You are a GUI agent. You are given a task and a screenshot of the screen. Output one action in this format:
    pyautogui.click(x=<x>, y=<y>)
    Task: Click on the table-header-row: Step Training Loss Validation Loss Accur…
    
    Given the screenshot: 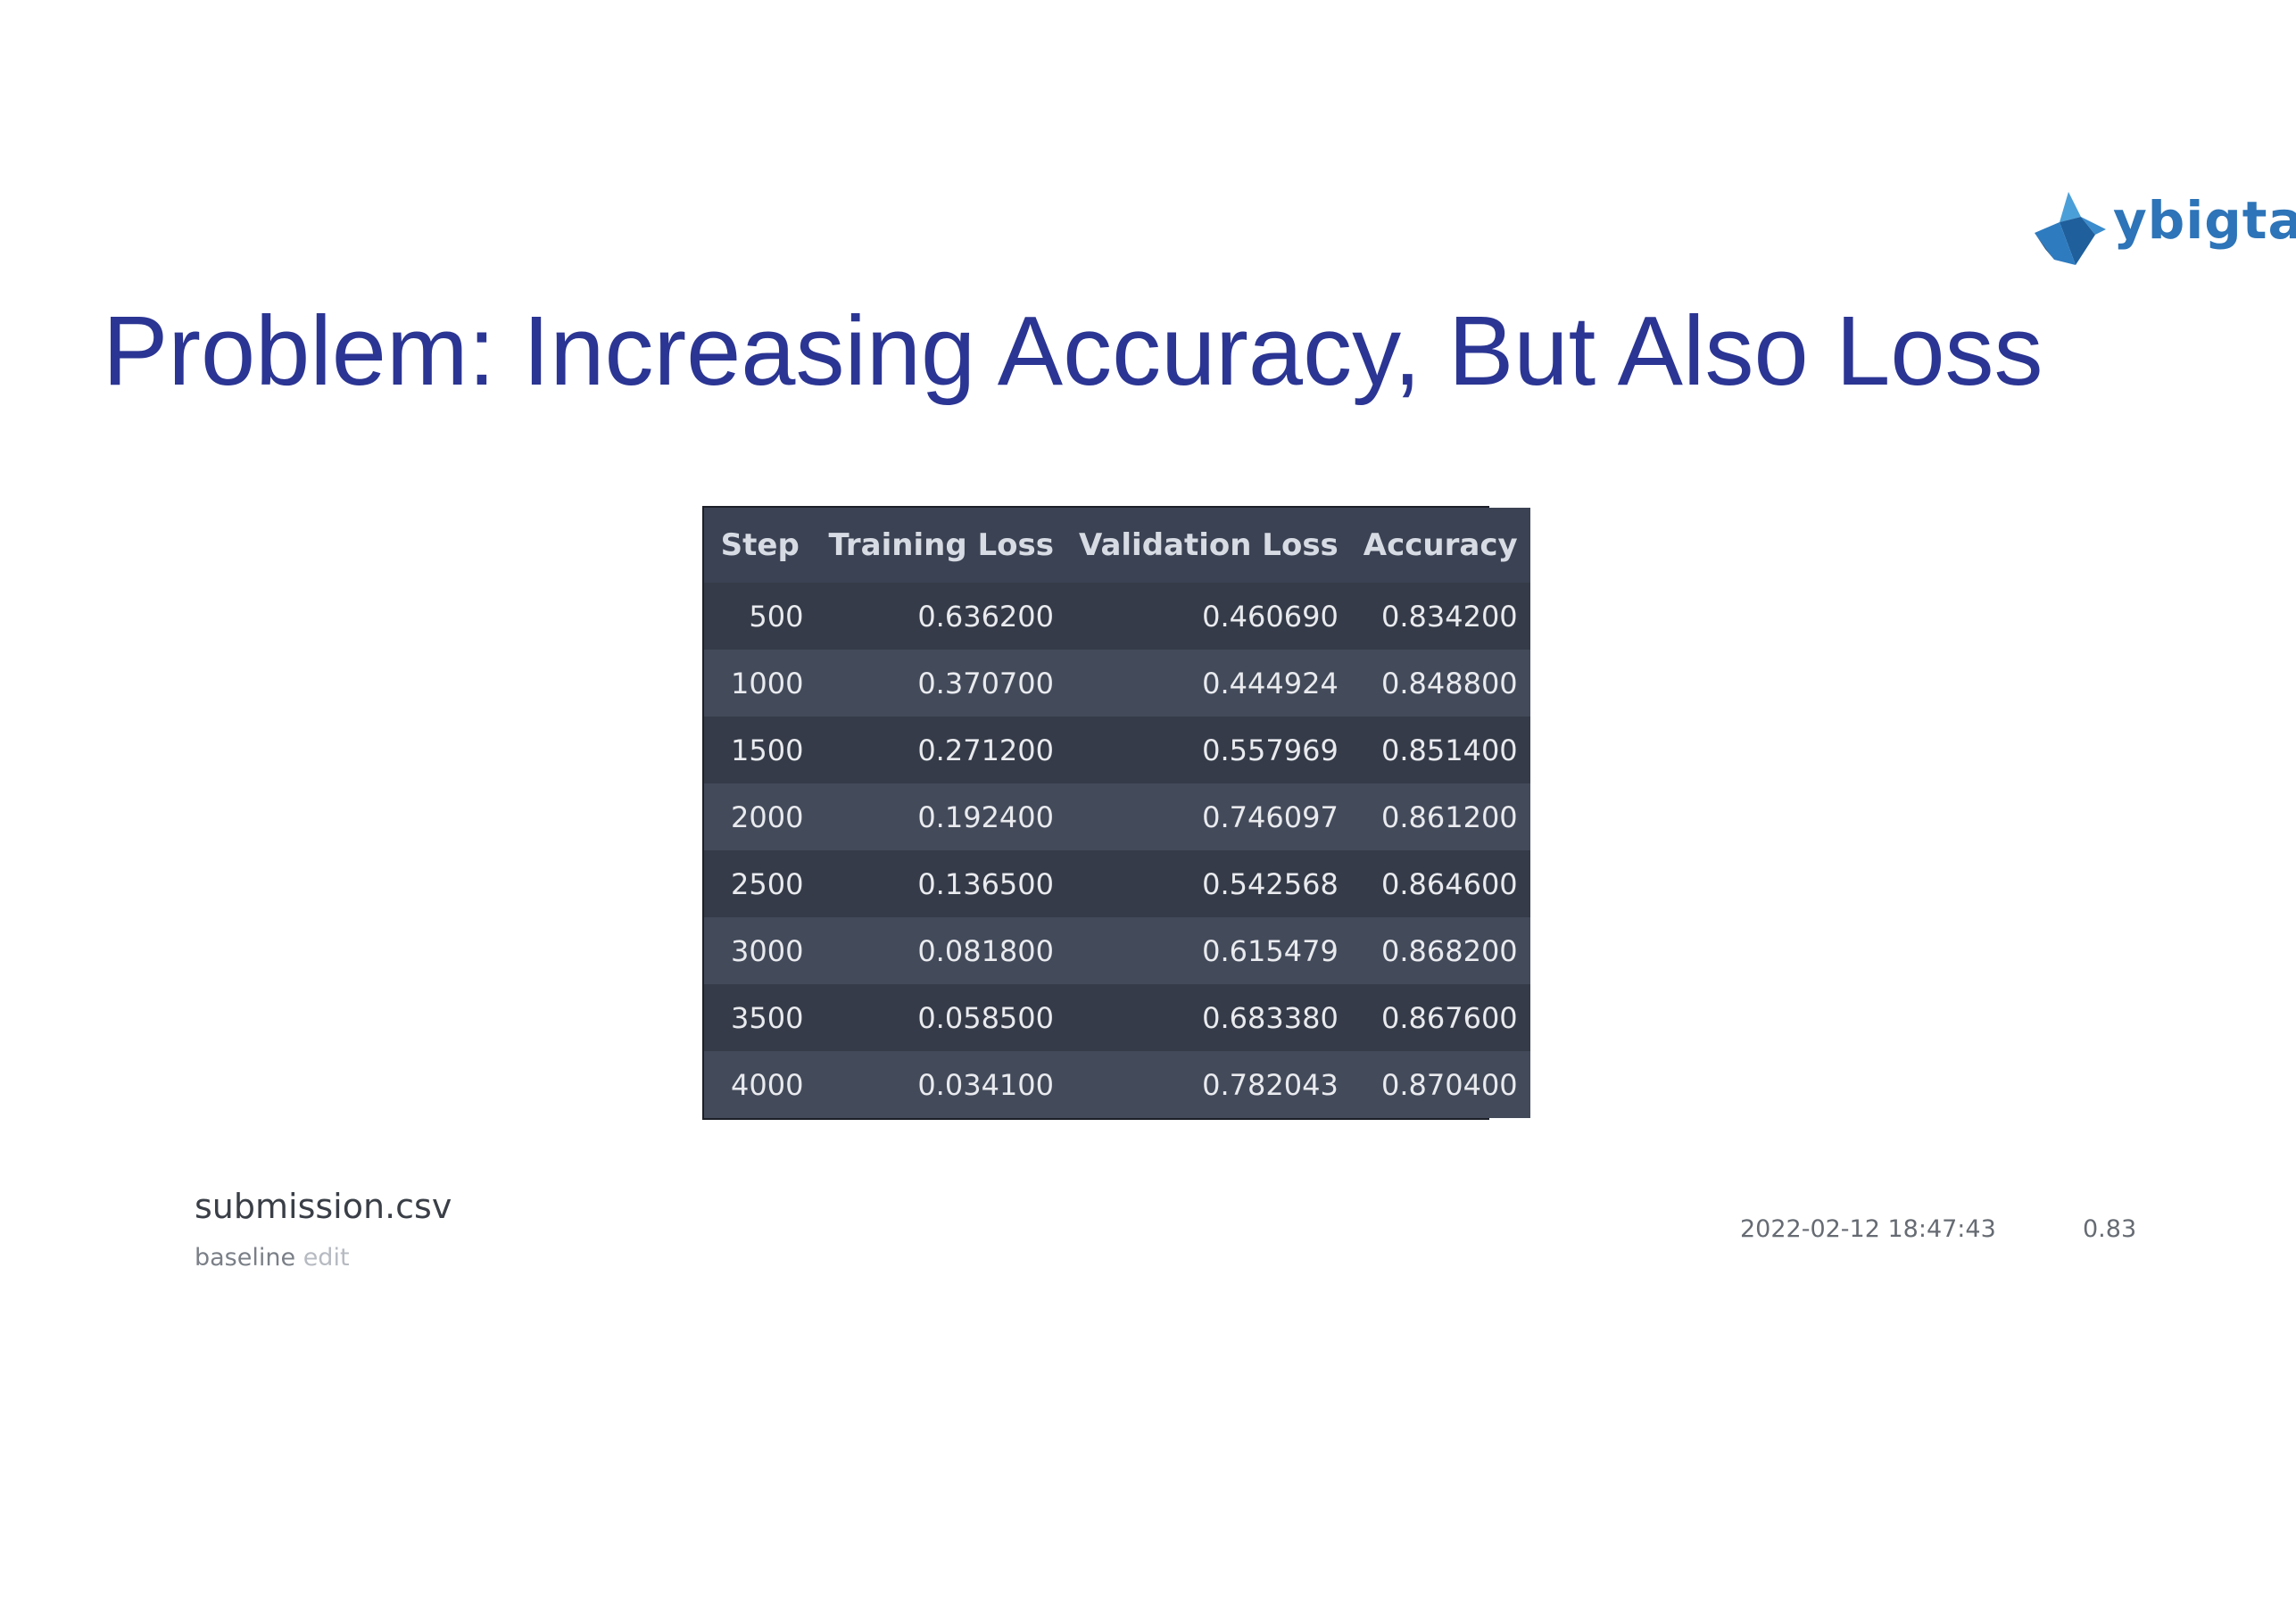 What is the action you would take?
    pyautogui.click(x=1117, y=545)
    